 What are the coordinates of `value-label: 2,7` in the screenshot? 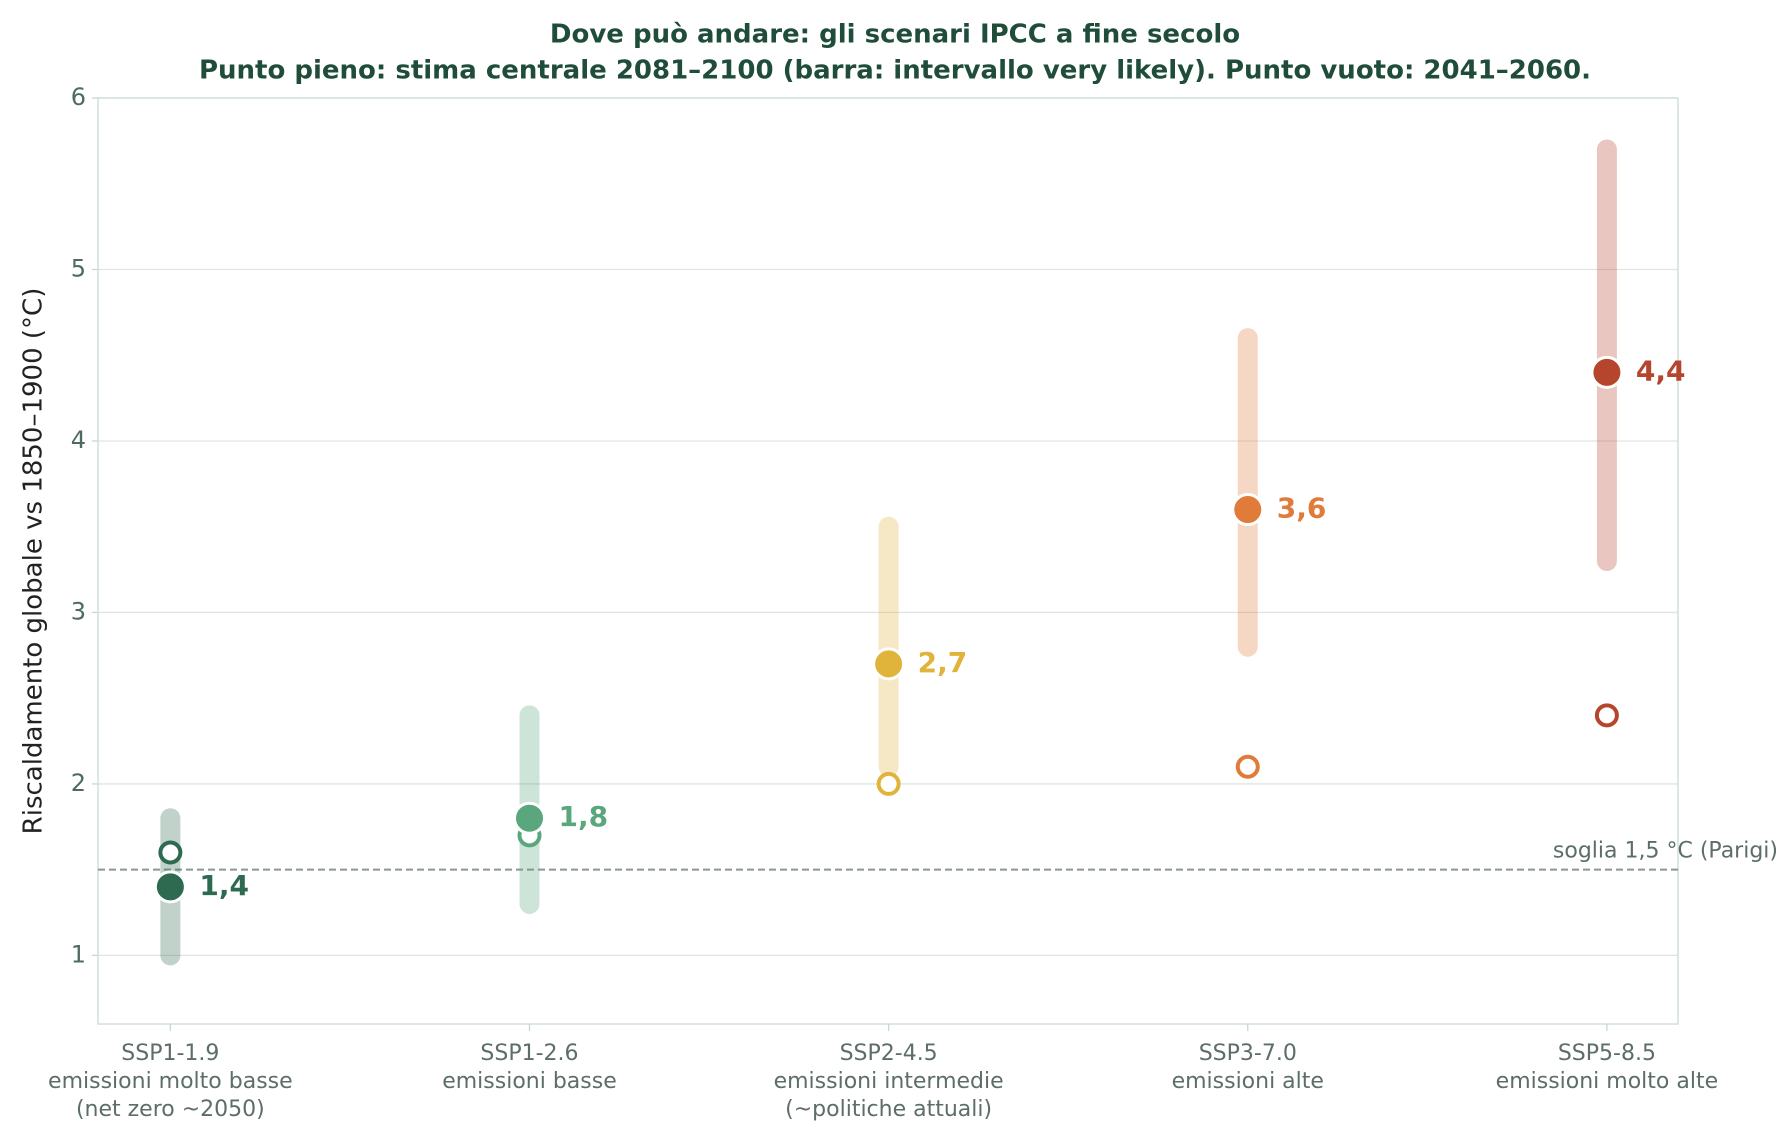 It's located at (943, 662).